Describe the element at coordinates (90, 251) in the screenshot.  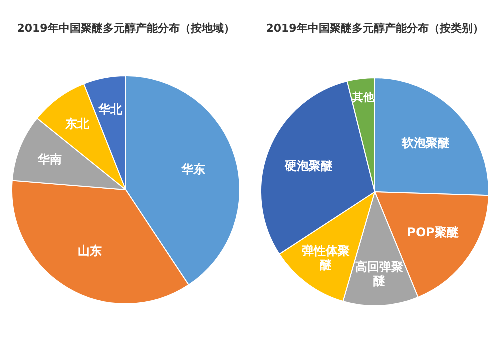
I see `slice-label: 山东` at that location.